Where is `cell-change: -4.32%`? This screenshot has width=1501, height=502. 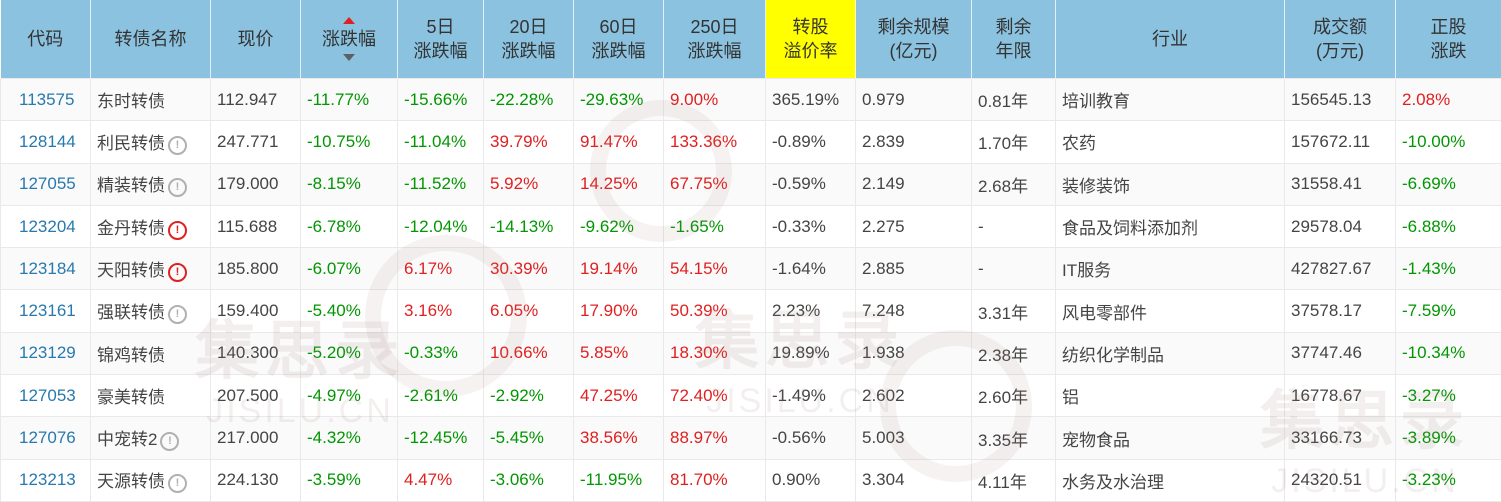 cell-change: -4.32% is located at coordinates (349, 438).